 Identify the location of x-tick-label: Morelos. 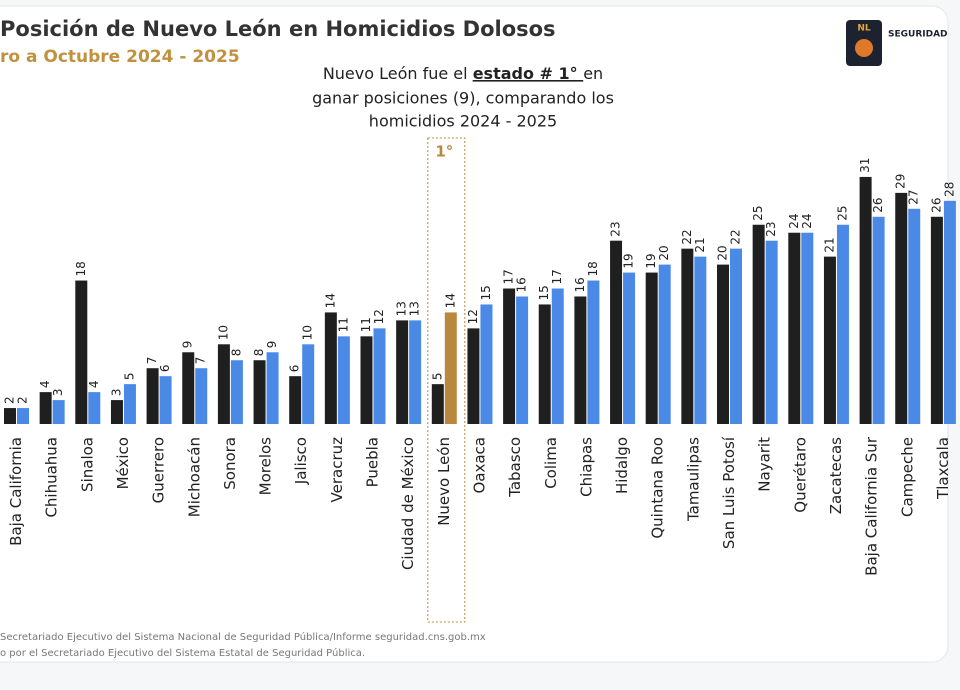
(266, 466).